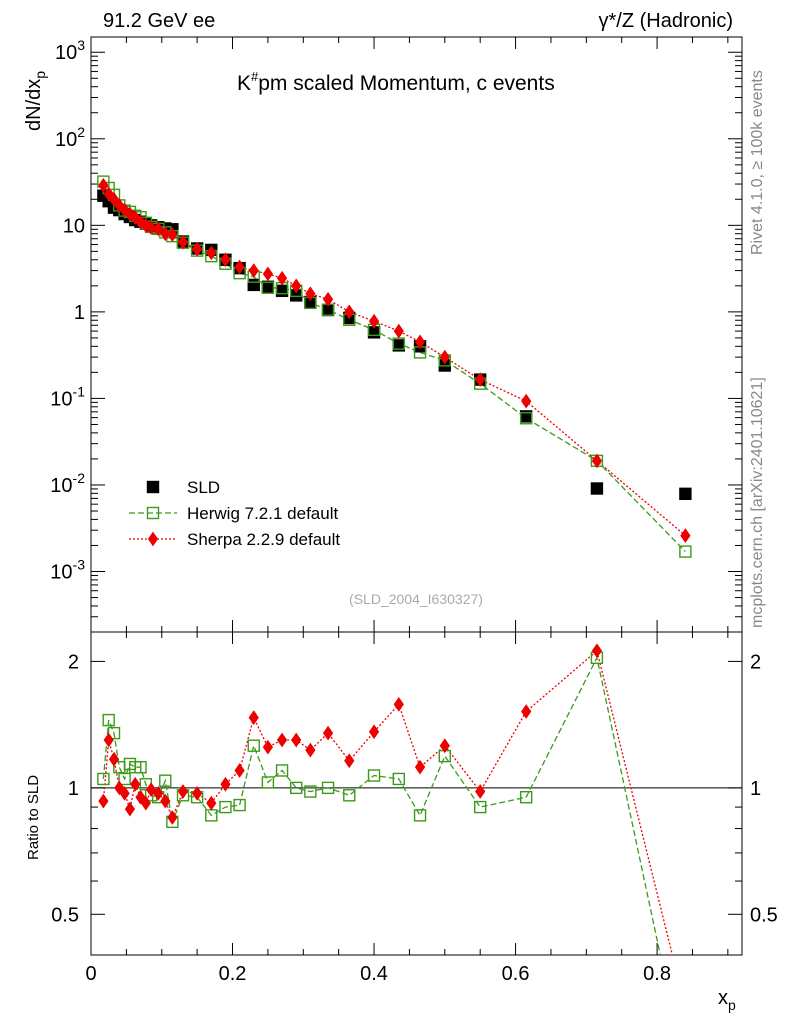 This screenshot has width=786, height=1024. Describe the element at coordinates (203, 487) in the screenshot. I see `legend-label: SLD` at that location.